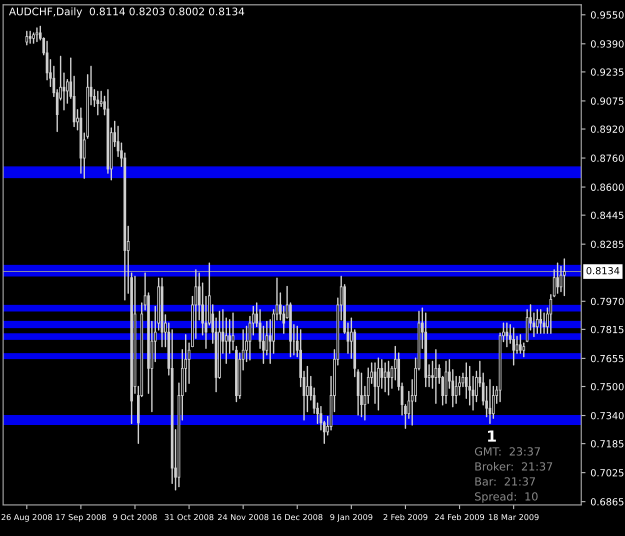 The image size is (625, 536). I want to click on x-tick-label: 17 Sep 2008, so click(81, 518).